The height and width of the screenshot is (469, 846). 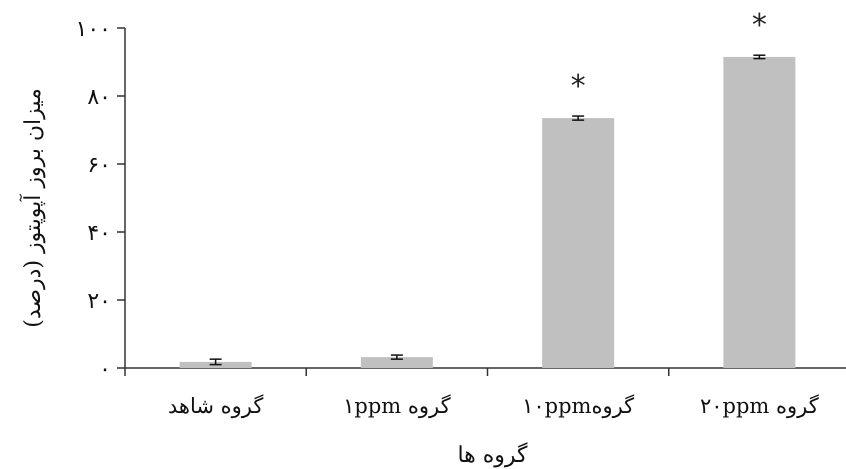 I want to click on y-tick-label: ۴۰, so click(x=99, y=233).